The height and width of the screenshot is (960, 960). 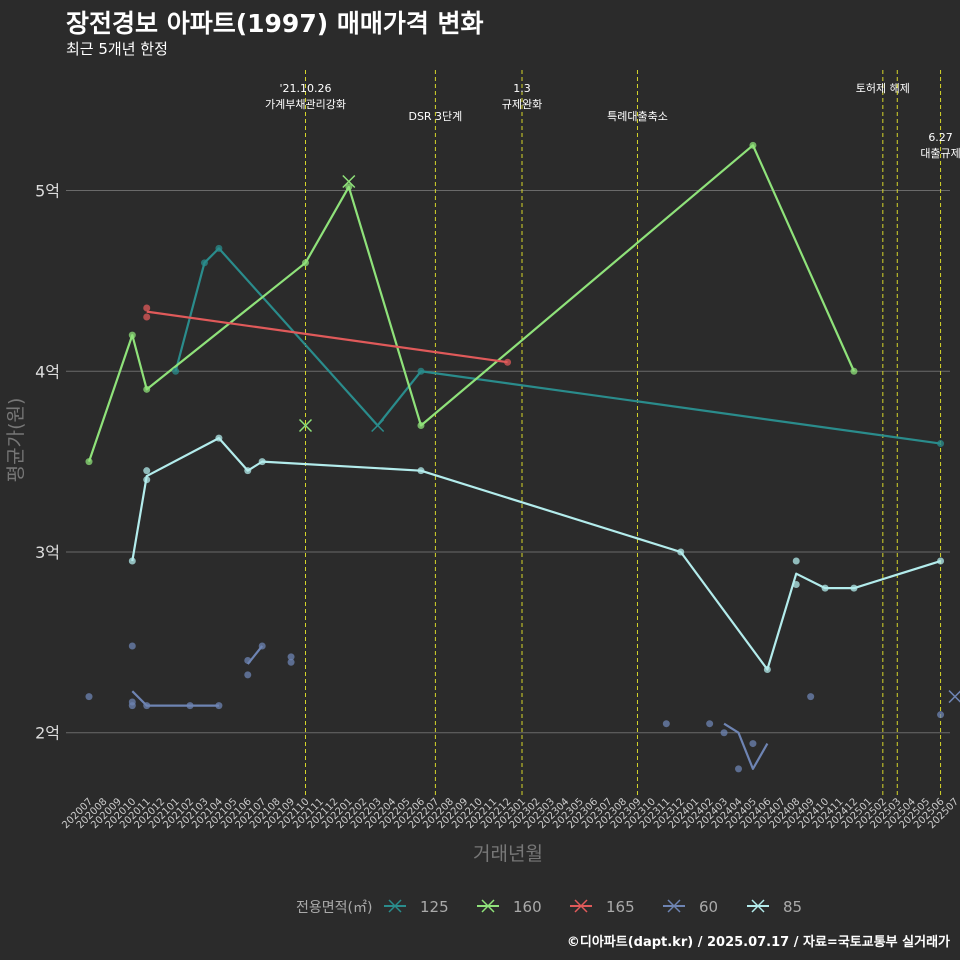 I want to click on y-axis: 2억 3억 4억 5억, so click(x=47, y=462).